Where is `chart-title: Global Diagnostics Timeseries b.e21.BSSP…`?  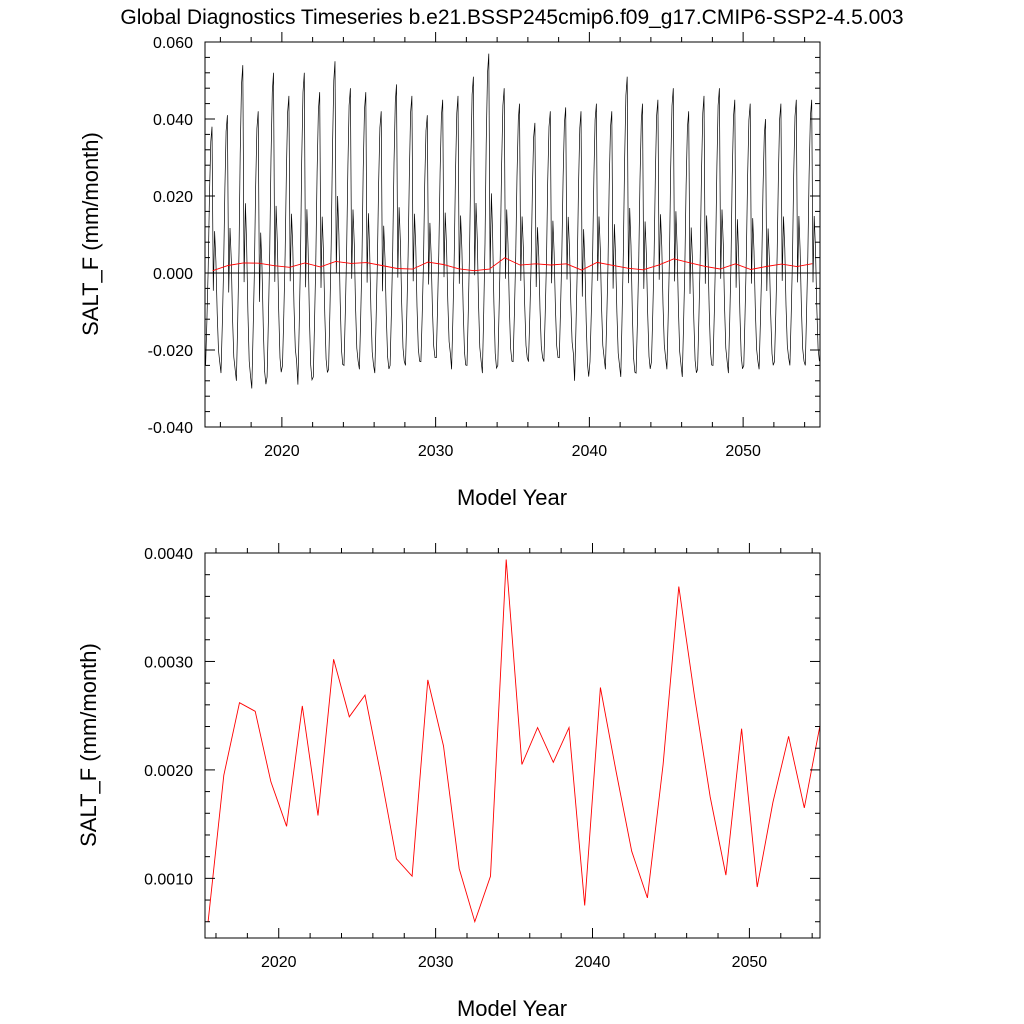 chart-title: Global Diagnostics Timeseries b.e21.BSSP… is located at coordinates (511, 17).